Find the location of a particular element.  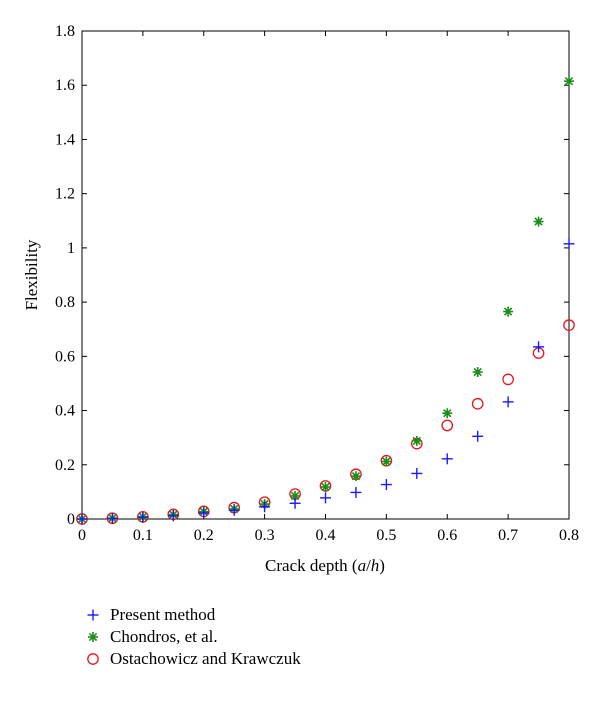

x-axis-title-a: a is located at coordinates (362, 565).